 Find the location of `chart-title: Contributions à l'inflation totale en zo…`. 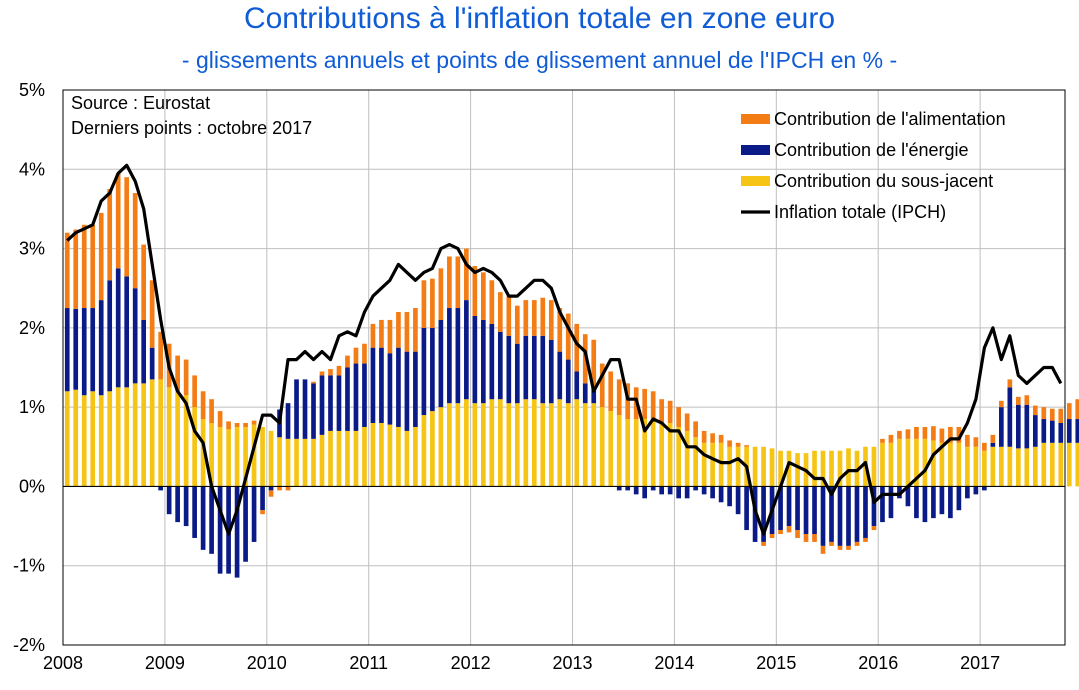

chart-title: Contributions à l'inflation totale en zo… is located at coordinates (539, 18).